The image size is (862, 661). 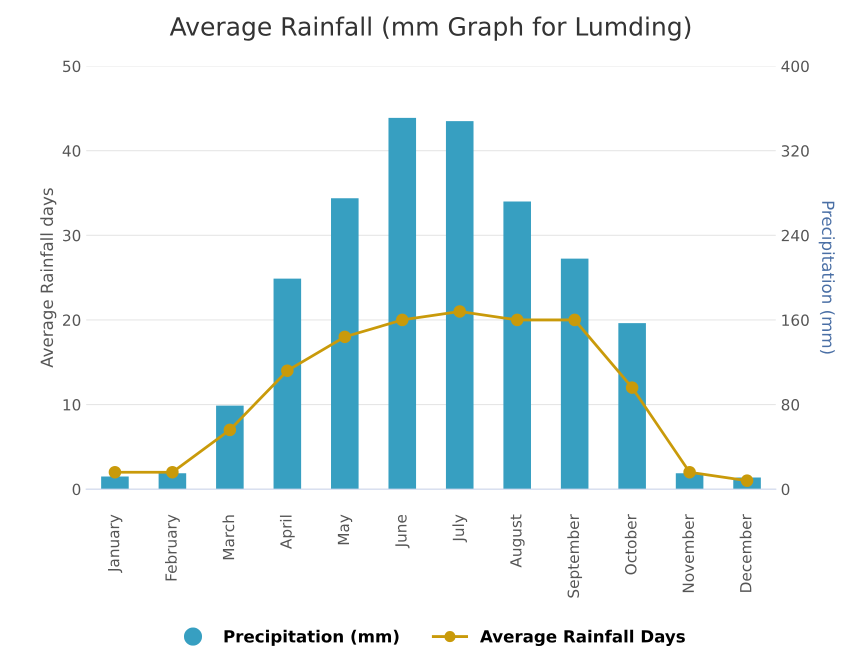 I want to click on chart-title: Average Rainfall (mm Graph for Lumding), so click(x=430, y=28).